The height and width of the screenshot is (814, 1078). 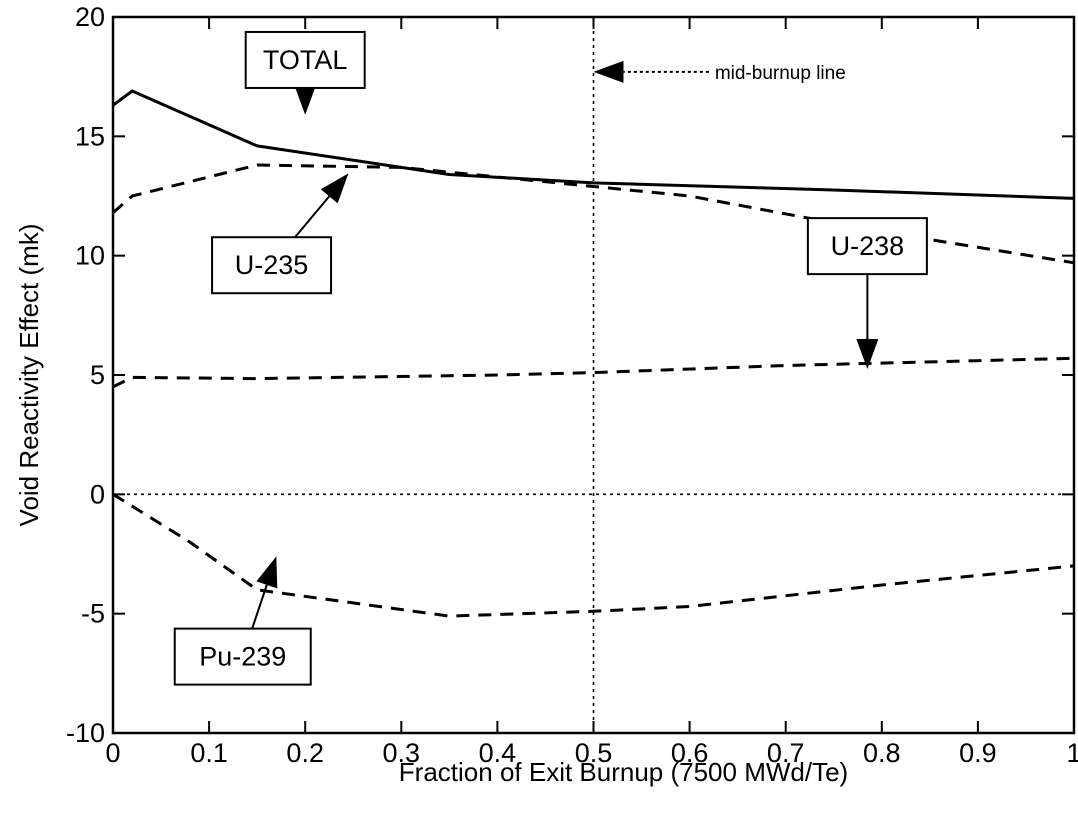 I want to click on annotation-label-total: TOTAL, so click(x=305, y=60).